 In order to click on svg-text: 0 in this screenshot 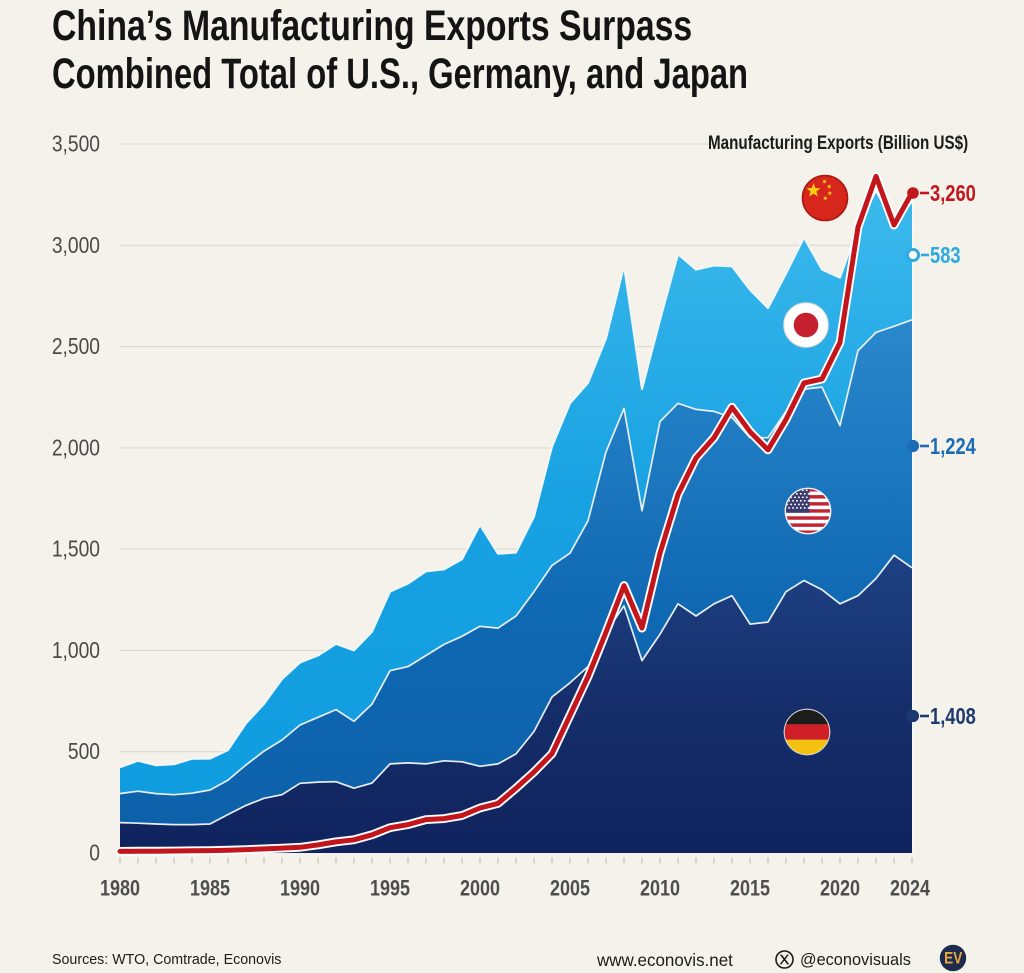, I will do `click(94, 853)`.